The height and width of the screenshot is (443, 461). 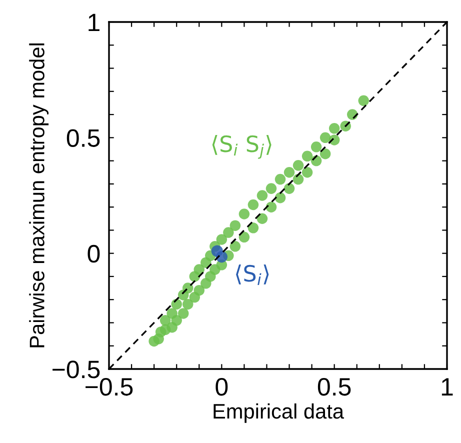 I want to click on y-tick-label: 1, so click(x=94, y=23).